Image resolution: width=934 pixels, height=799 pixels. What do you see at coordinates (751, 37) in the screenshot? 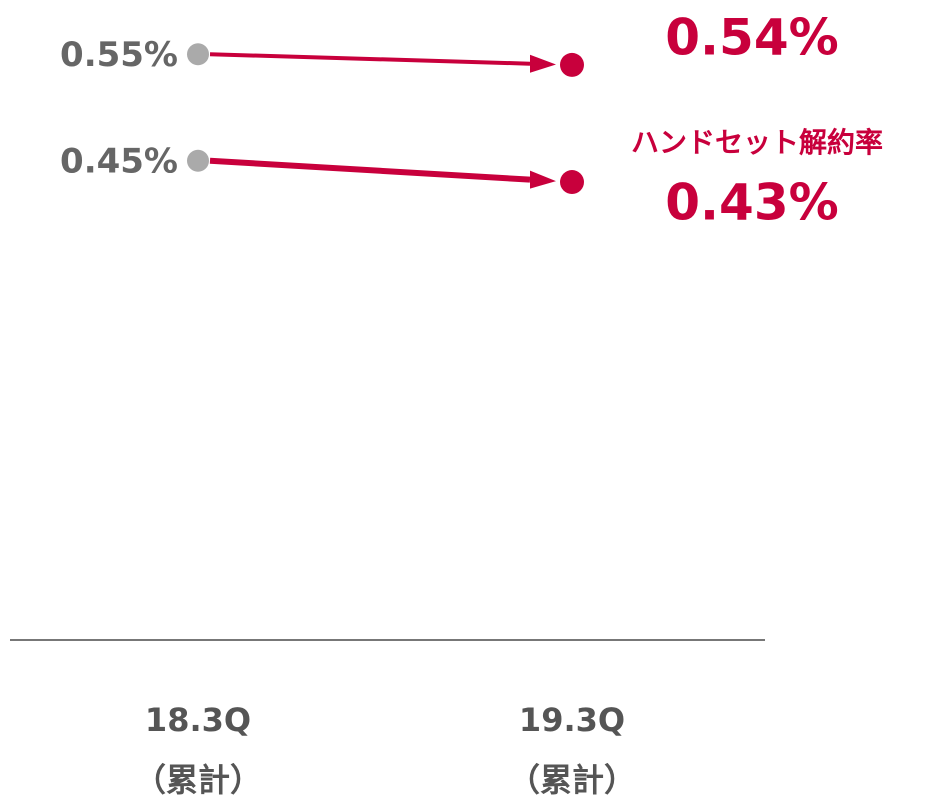
I see `data-label: 0.54%` at bounding box center [751, 37].